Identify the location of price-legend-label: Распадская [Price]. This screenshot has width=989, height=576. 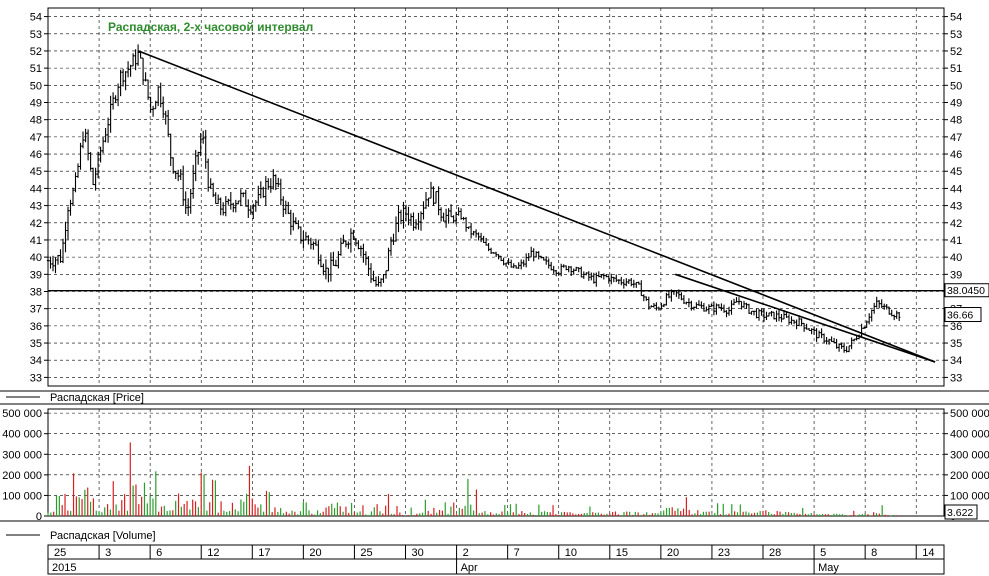
(97, 398).